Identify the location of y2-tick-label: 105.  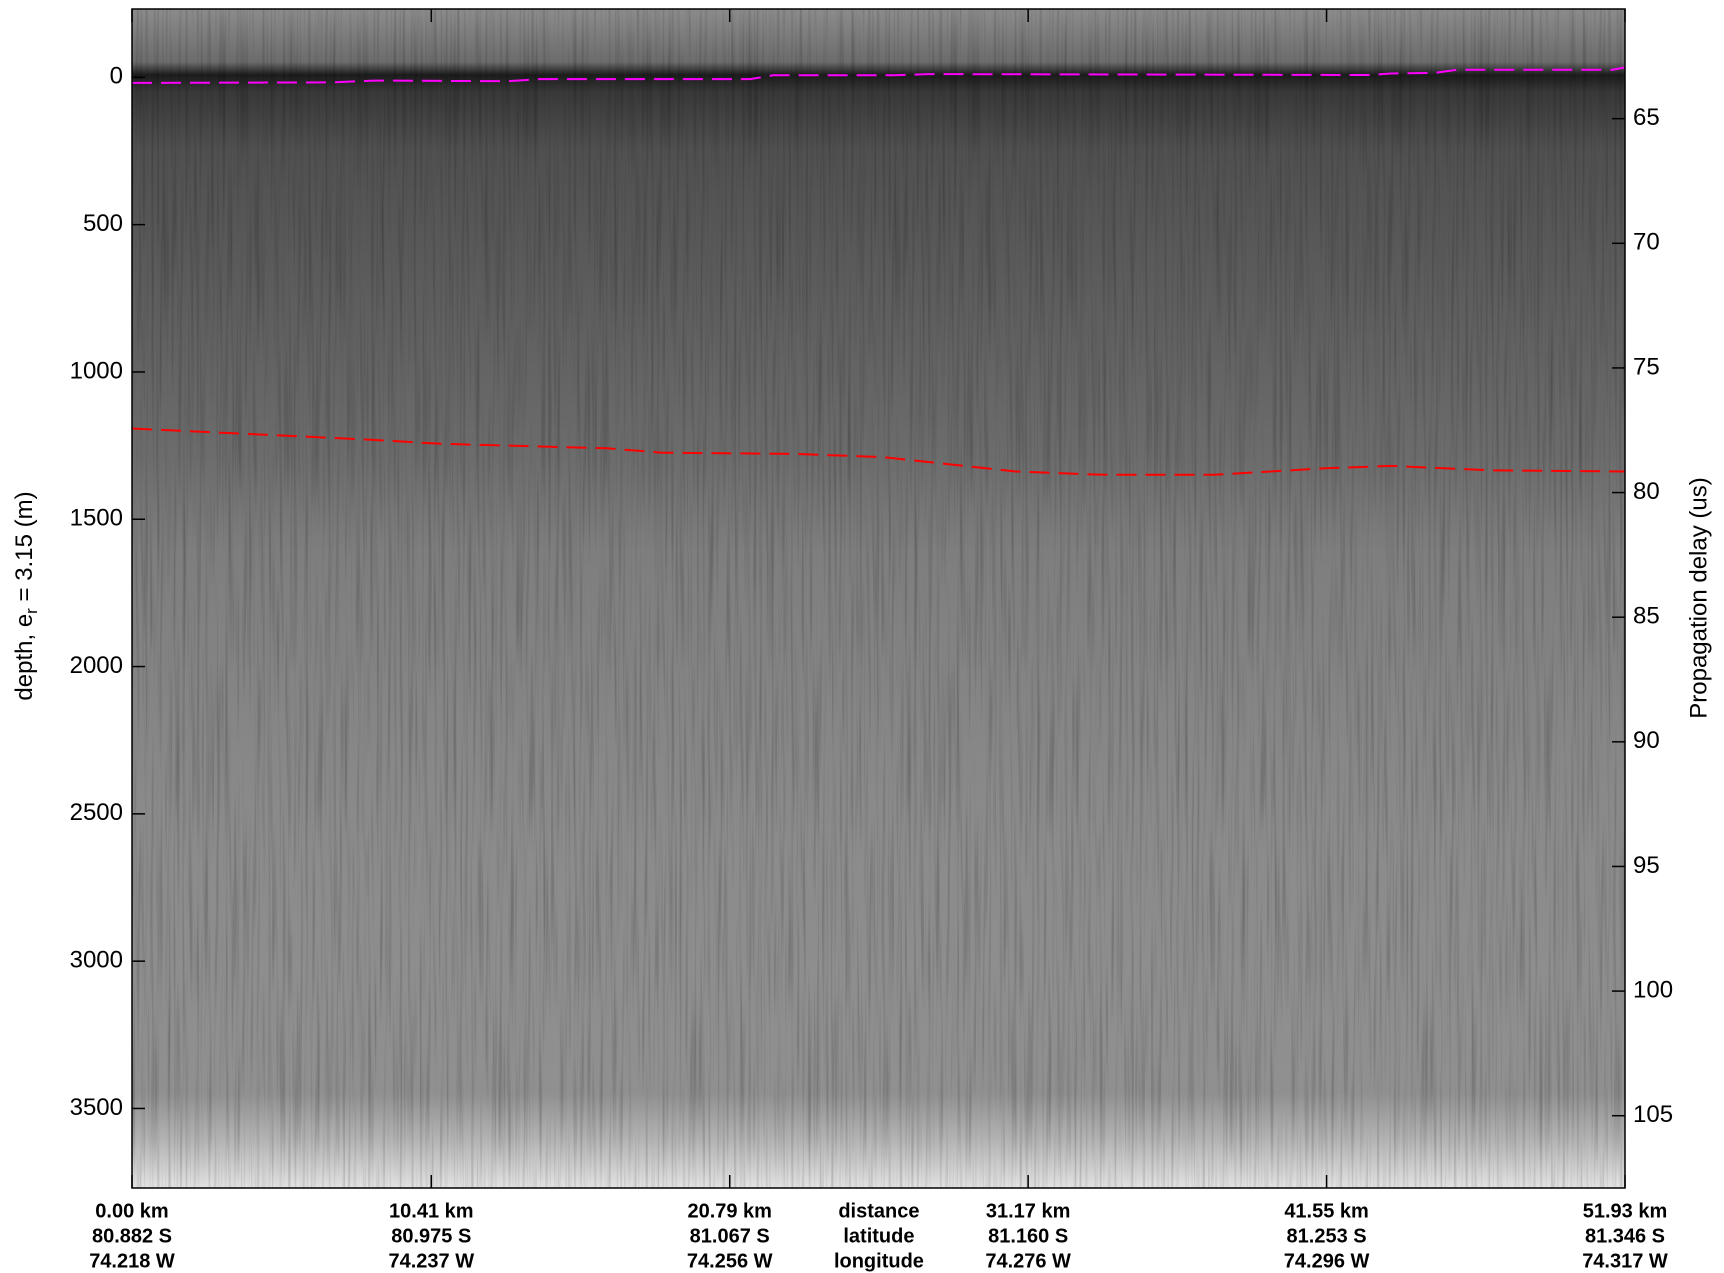
(1653, 1114).